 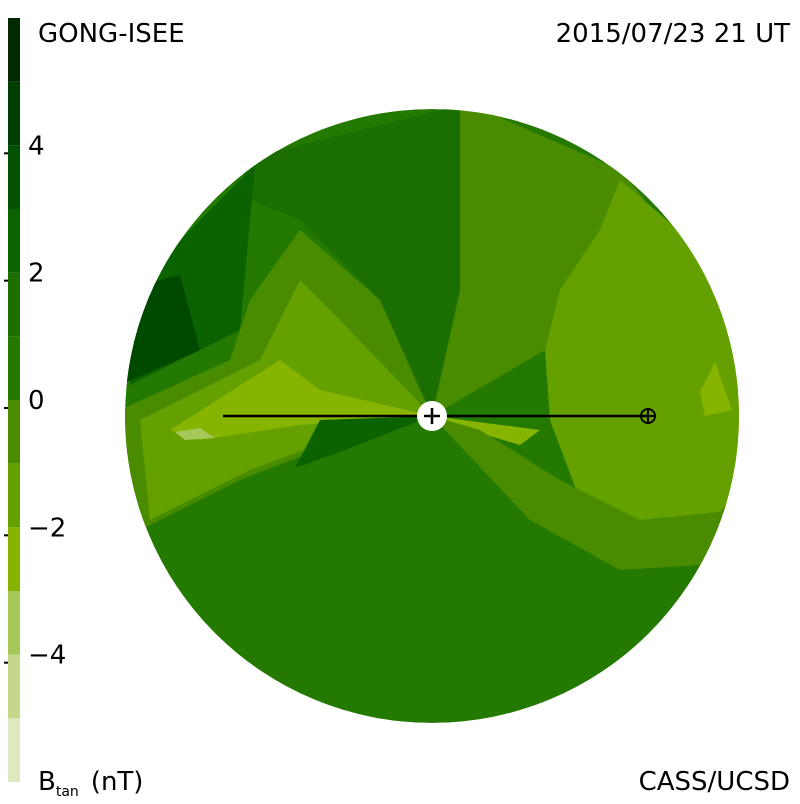 What do you see at coordinates (90, 783) in the screenshot?
I see `colorbar-label: Btan (nT)` at bounding box center [90, 783].